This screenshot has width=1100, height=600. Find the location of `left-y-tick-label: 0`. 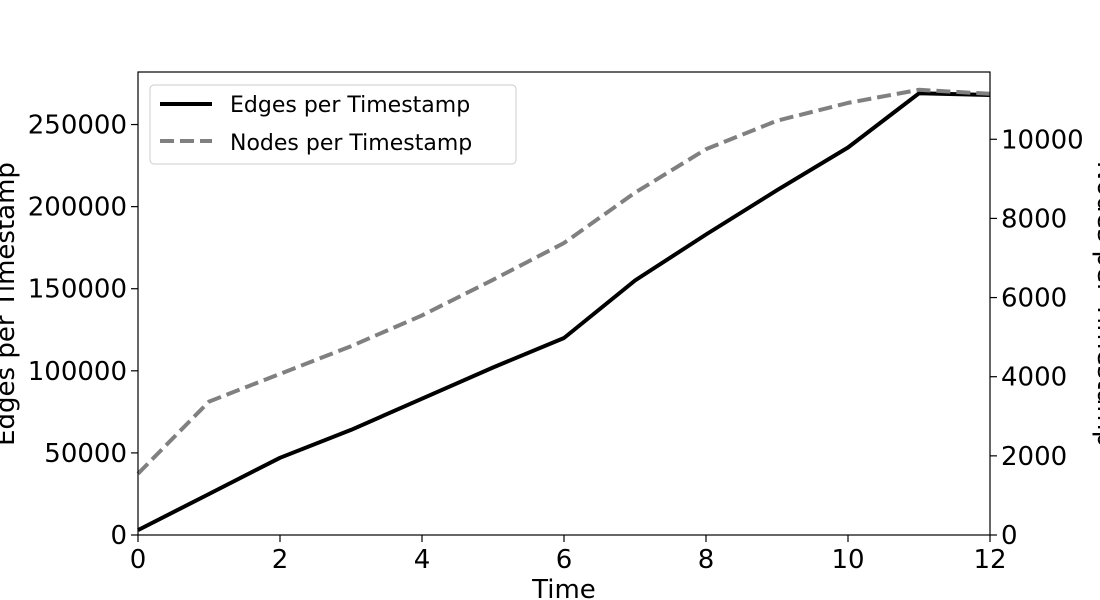

left-y-tick-label: 0 is located at coordinates (118, 536).